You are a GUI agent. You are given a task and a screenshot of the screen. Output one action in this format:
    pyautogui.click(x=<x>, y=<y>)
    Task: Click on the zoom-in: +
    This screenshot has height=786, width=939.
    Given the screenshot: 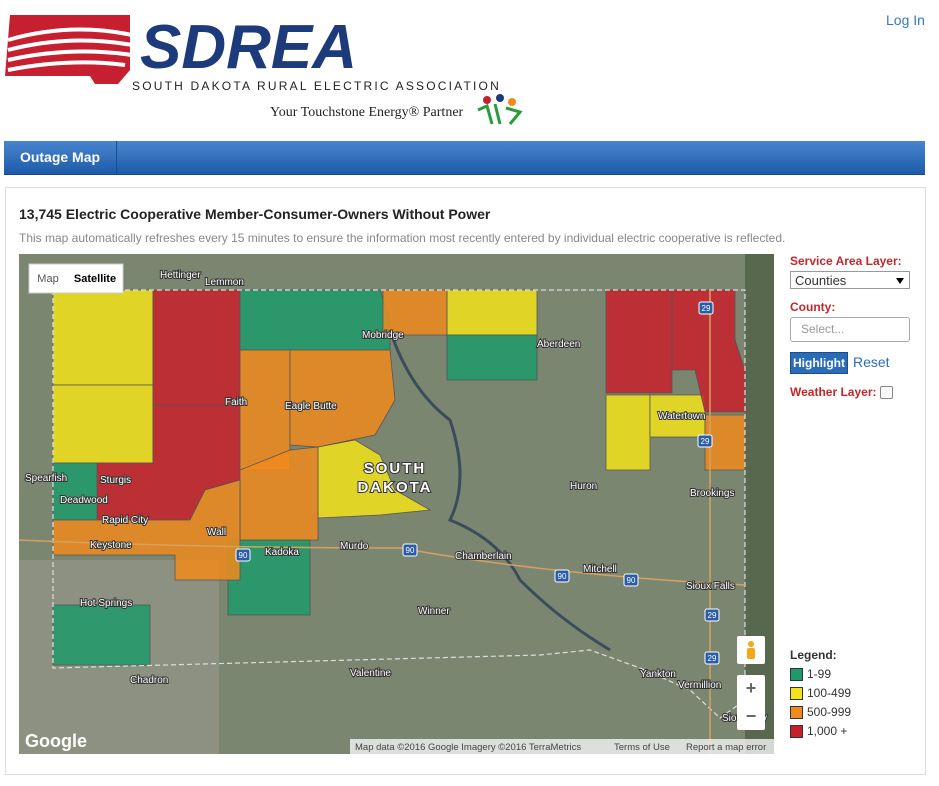 What is the action you would take?
    pyautogui.click(x=751, y=688)
    